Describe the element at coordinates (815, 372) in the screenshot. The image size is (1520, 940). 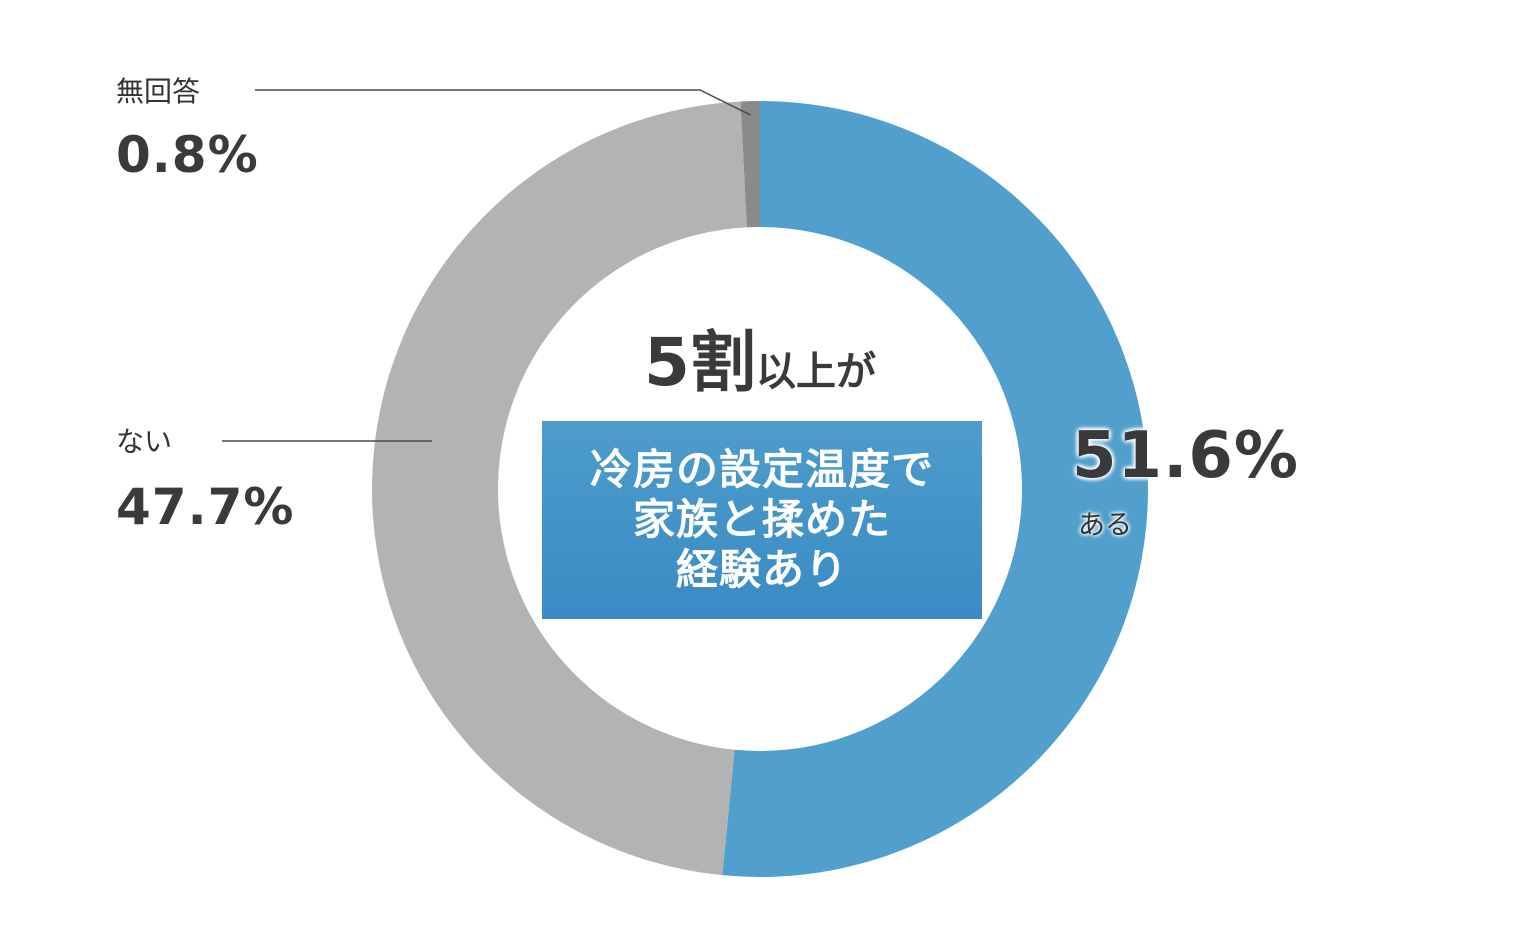
I see `headline-small: 以上が` at that location.